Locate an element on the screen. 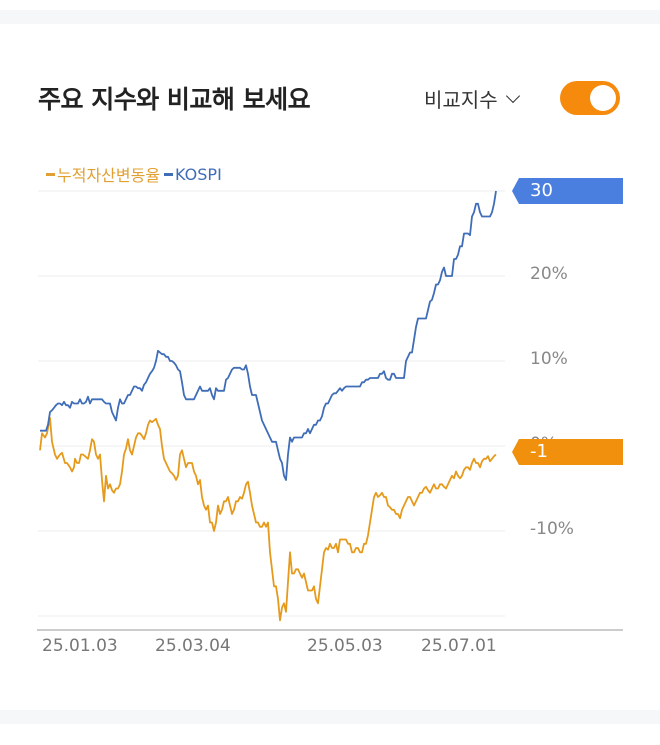  legend-label-portfolio: 누적자산변동율 is located at coordinates (109, 175).